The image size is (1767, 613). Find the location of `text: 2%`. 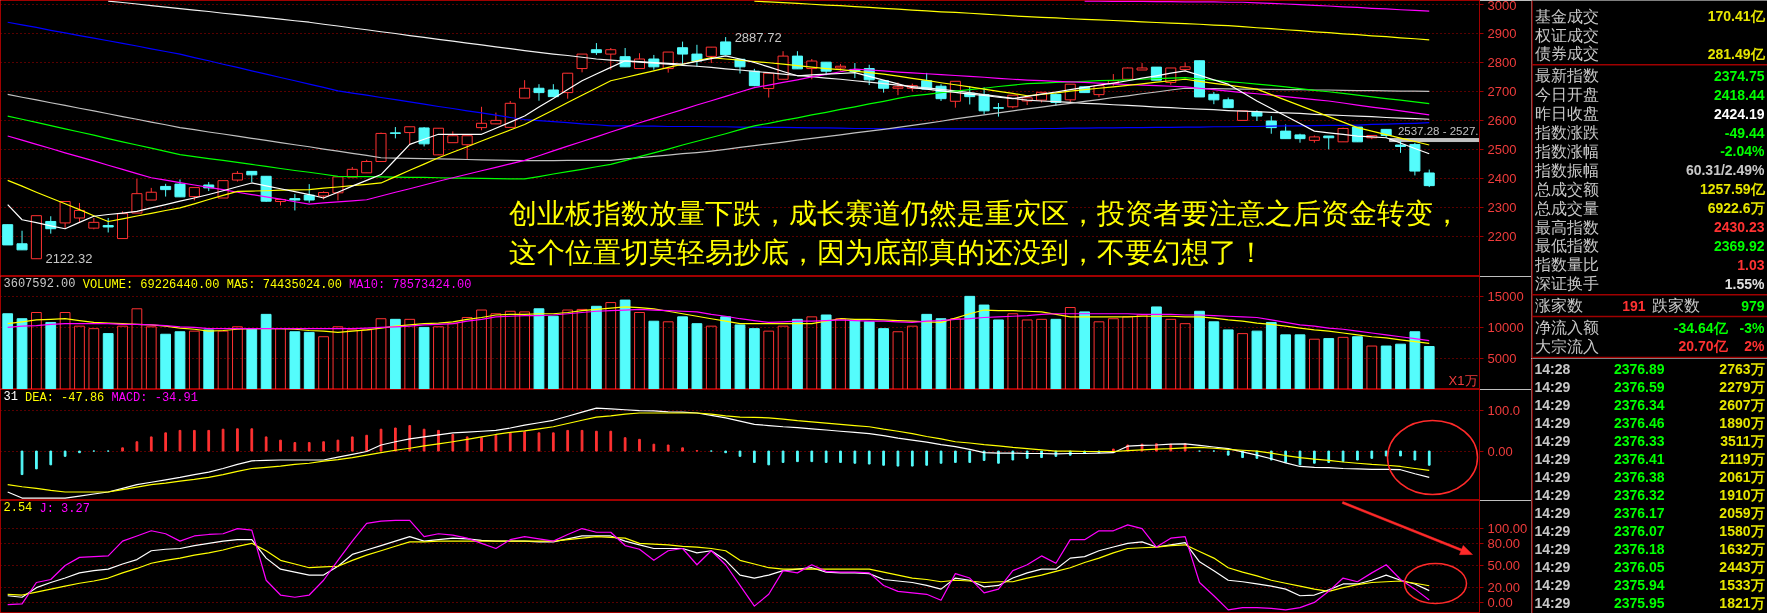

text: 2% is located at coordinates (1755, 346).